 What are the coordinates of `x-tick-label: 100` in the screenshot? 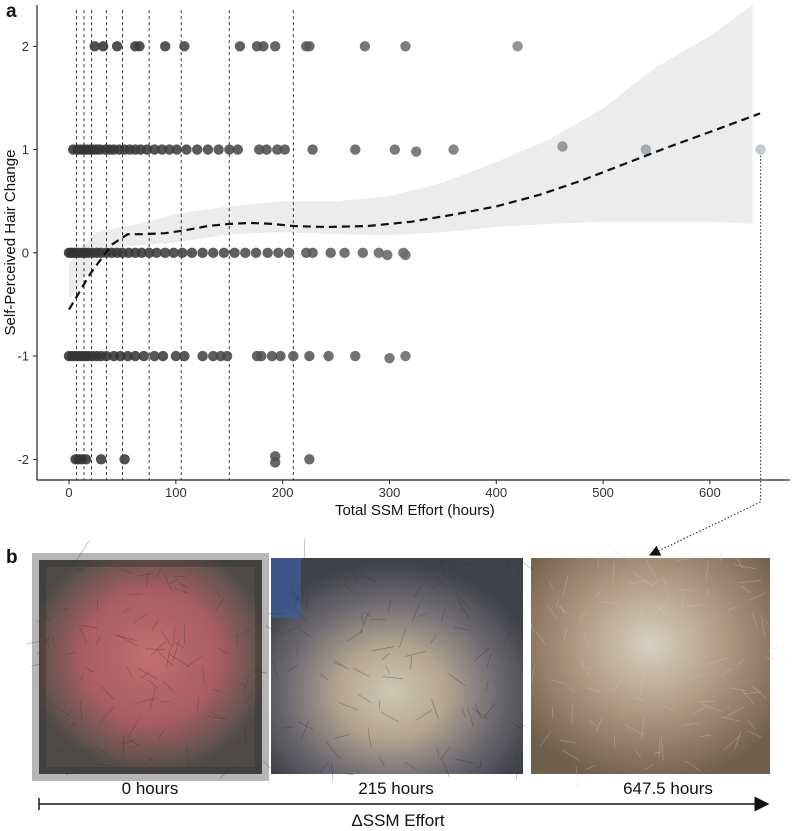 It's located at (176, 492).